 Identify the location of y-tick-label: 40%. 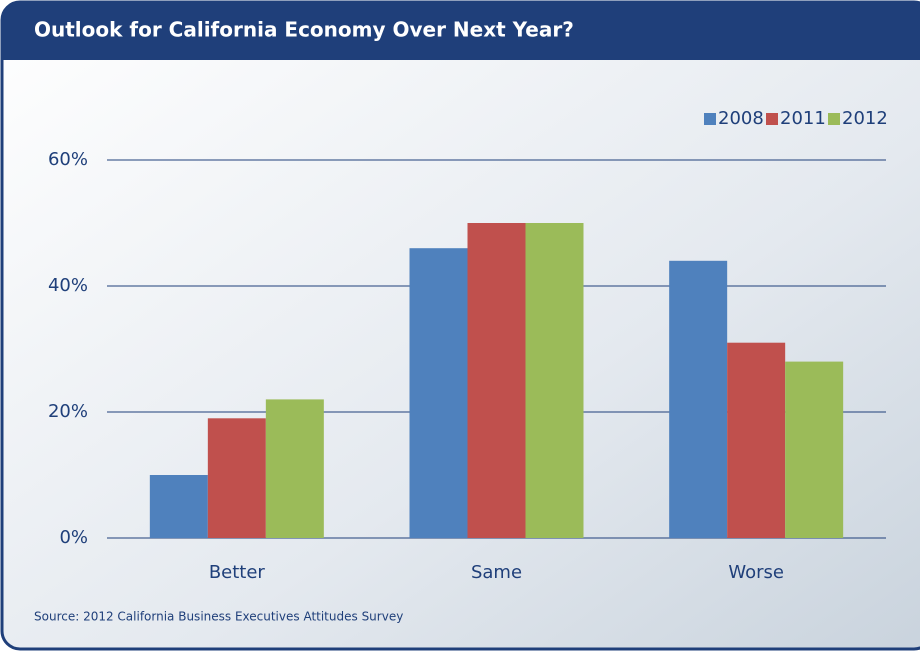
(68, 285).